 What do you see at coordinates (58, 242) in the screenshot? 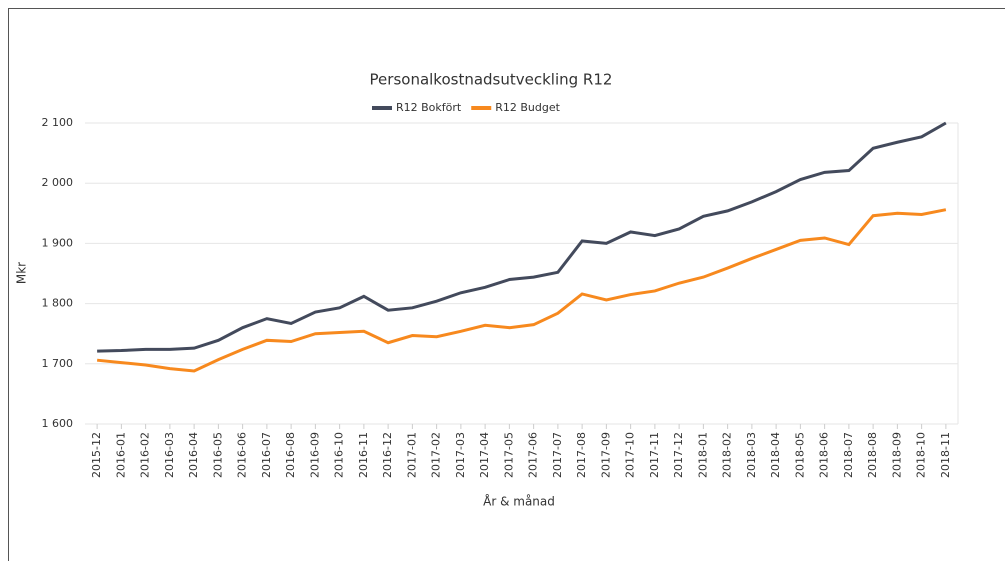
I see `y-tick-label: 1 900` at bounding box center [58, 242].